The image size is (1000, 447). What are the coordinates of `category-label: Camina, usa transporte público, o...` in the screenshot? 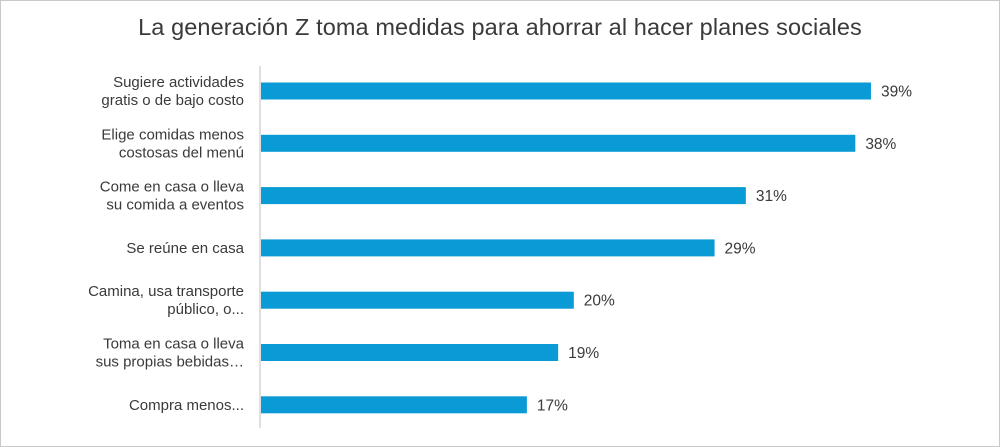 It's located at (166, 300).